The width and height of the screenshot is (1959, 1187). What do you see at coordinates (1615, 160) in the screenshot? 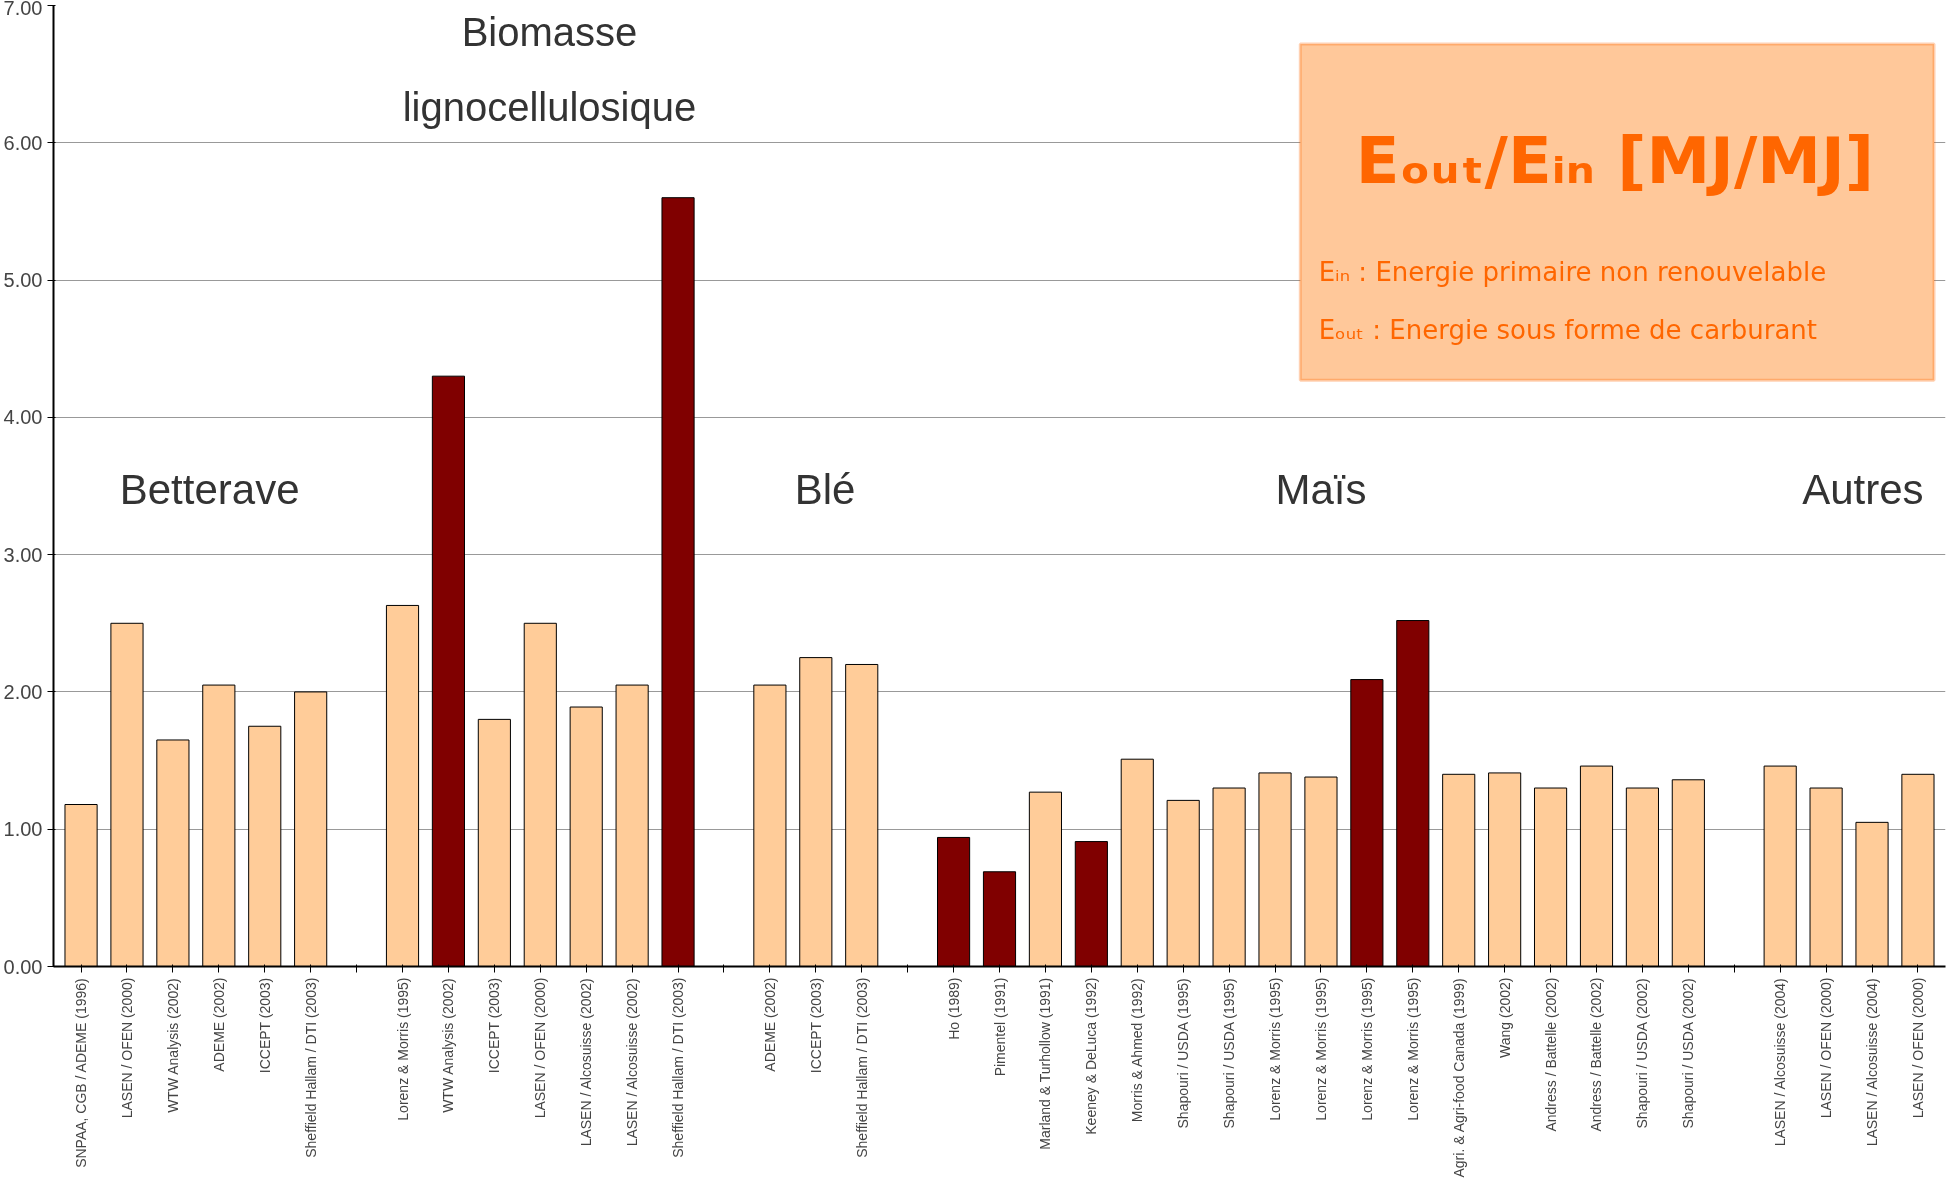
I see `annotation: Eₒᵤₜ/Eᵢₙ [MJ/MJ]` at bounding box center [1615, 160].